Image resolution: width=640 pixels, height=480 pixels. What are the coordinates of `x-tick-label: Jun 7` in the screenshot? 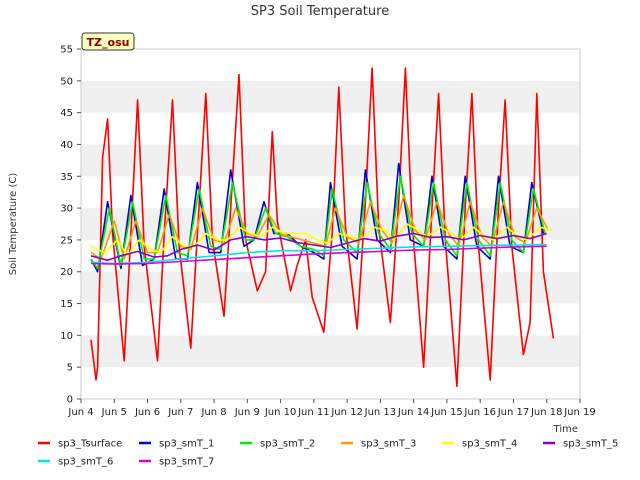 It's located at (180, 412).